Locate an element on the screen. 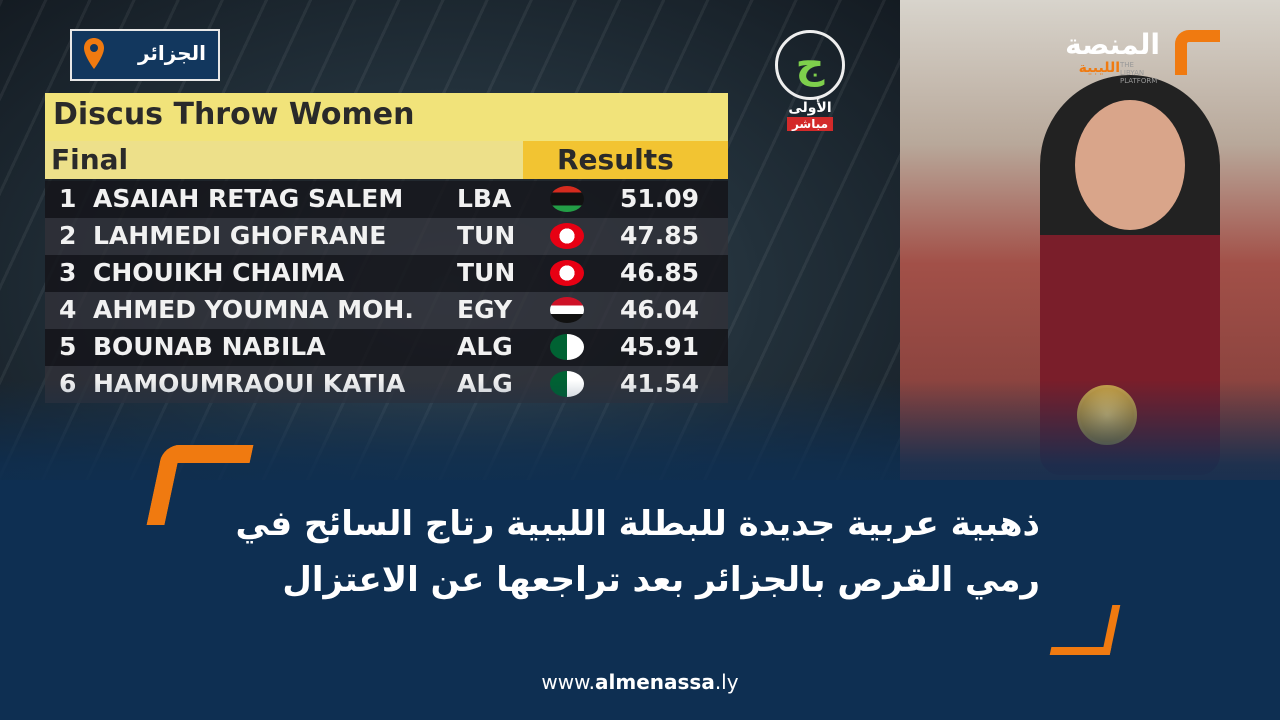 The height and width of the screenshot is (720, 1280). result-country: LBA is located at coordinates (484, 198).